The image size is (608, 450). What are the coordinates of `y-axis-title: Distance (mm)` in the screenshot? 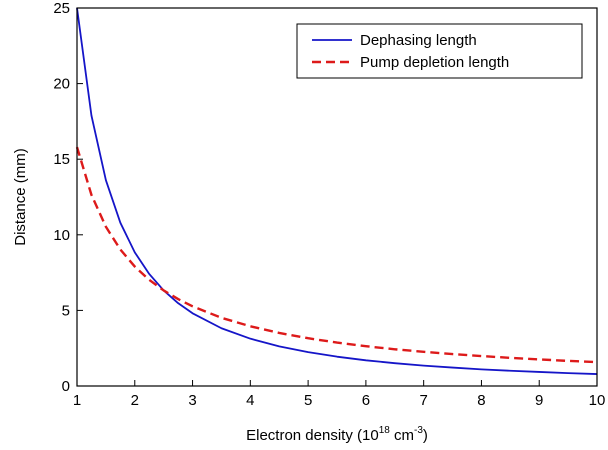 It's located at (20, 197).